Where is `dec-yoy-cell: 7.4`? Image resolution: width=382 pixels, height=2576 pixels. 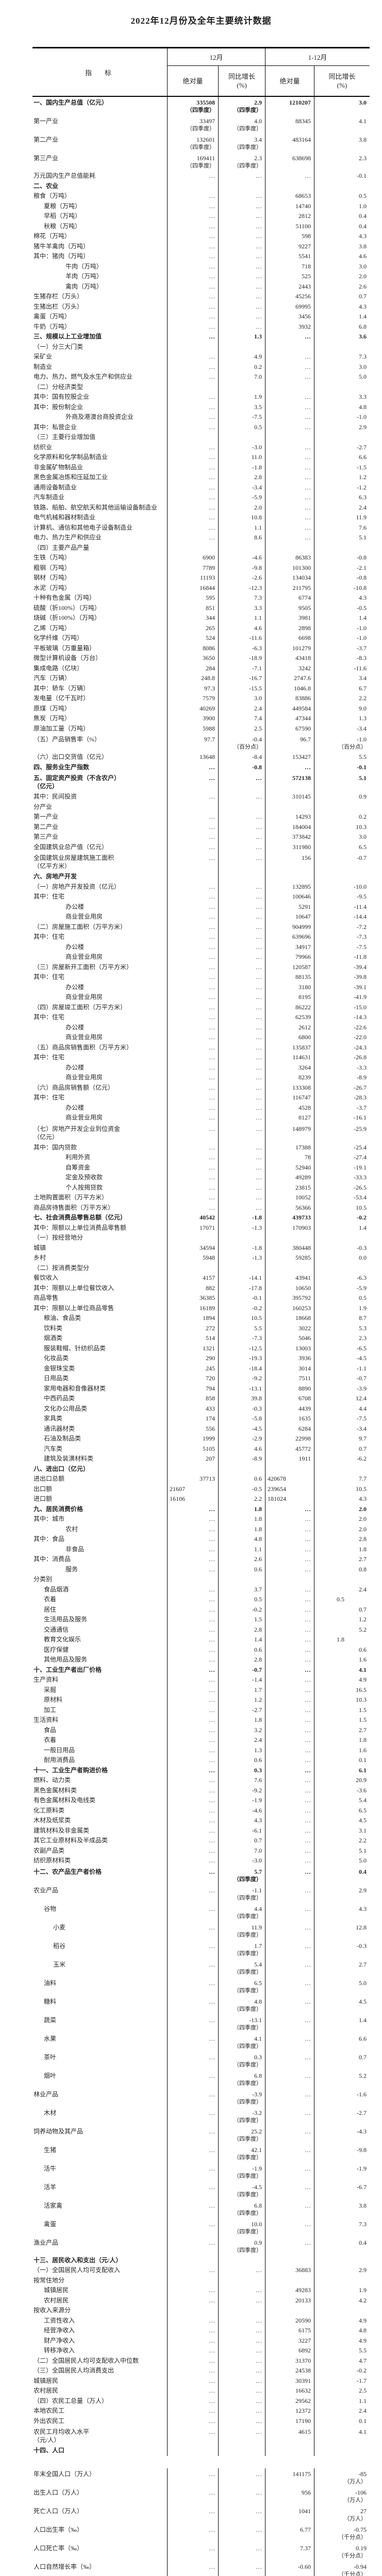 dec-yoy-cell: 7.4 is located at coordinates (242, 719).